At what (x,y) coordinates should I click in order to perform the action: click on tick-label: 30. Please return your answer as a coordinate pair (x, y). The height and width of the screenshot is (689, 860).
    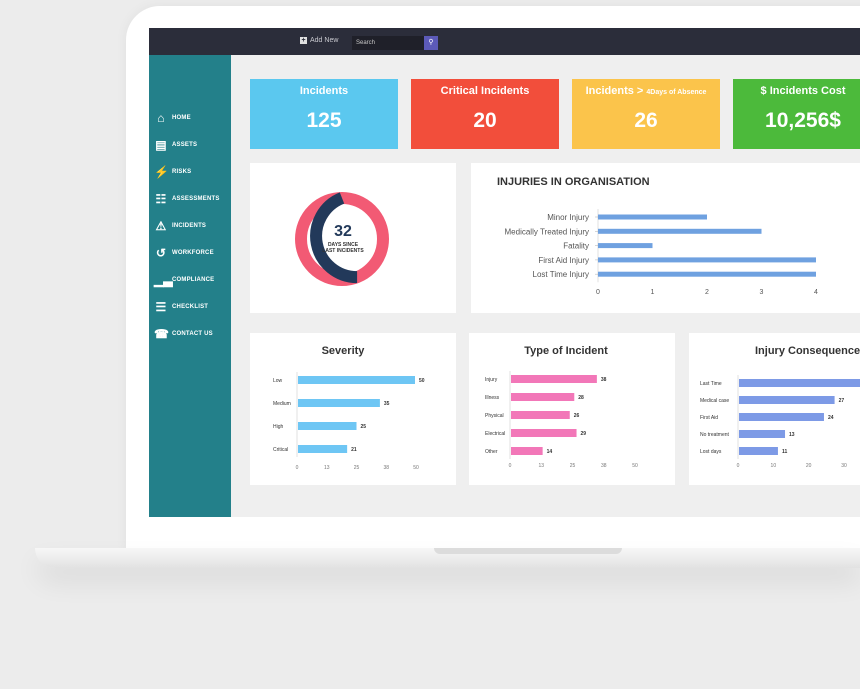
    Looking at the image, I should click on (844, 466).